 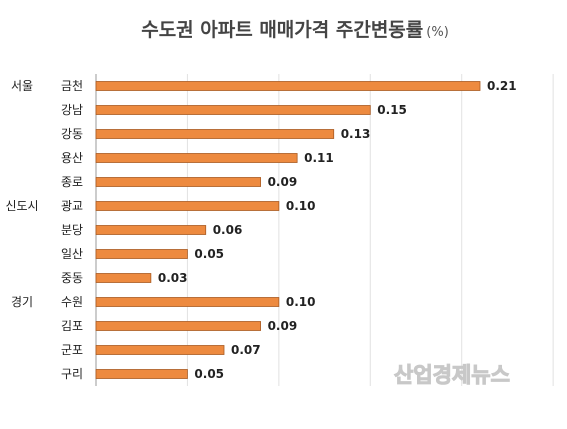 I want to click on value-label: 0.21, so click(x=502, y=86).